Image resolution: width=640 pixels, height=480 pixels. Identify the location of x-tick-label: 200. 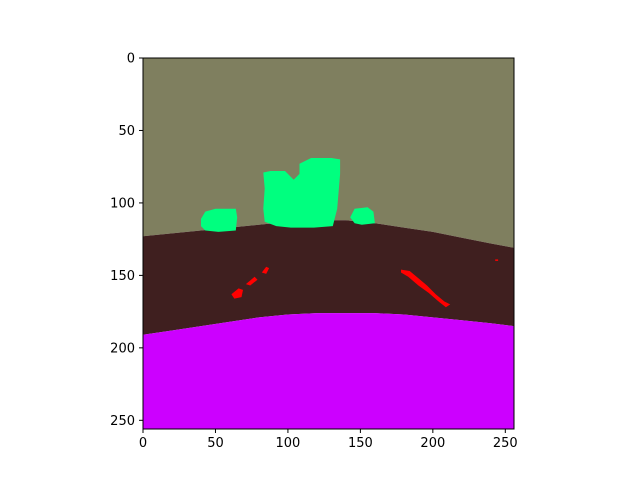
(432, 443).